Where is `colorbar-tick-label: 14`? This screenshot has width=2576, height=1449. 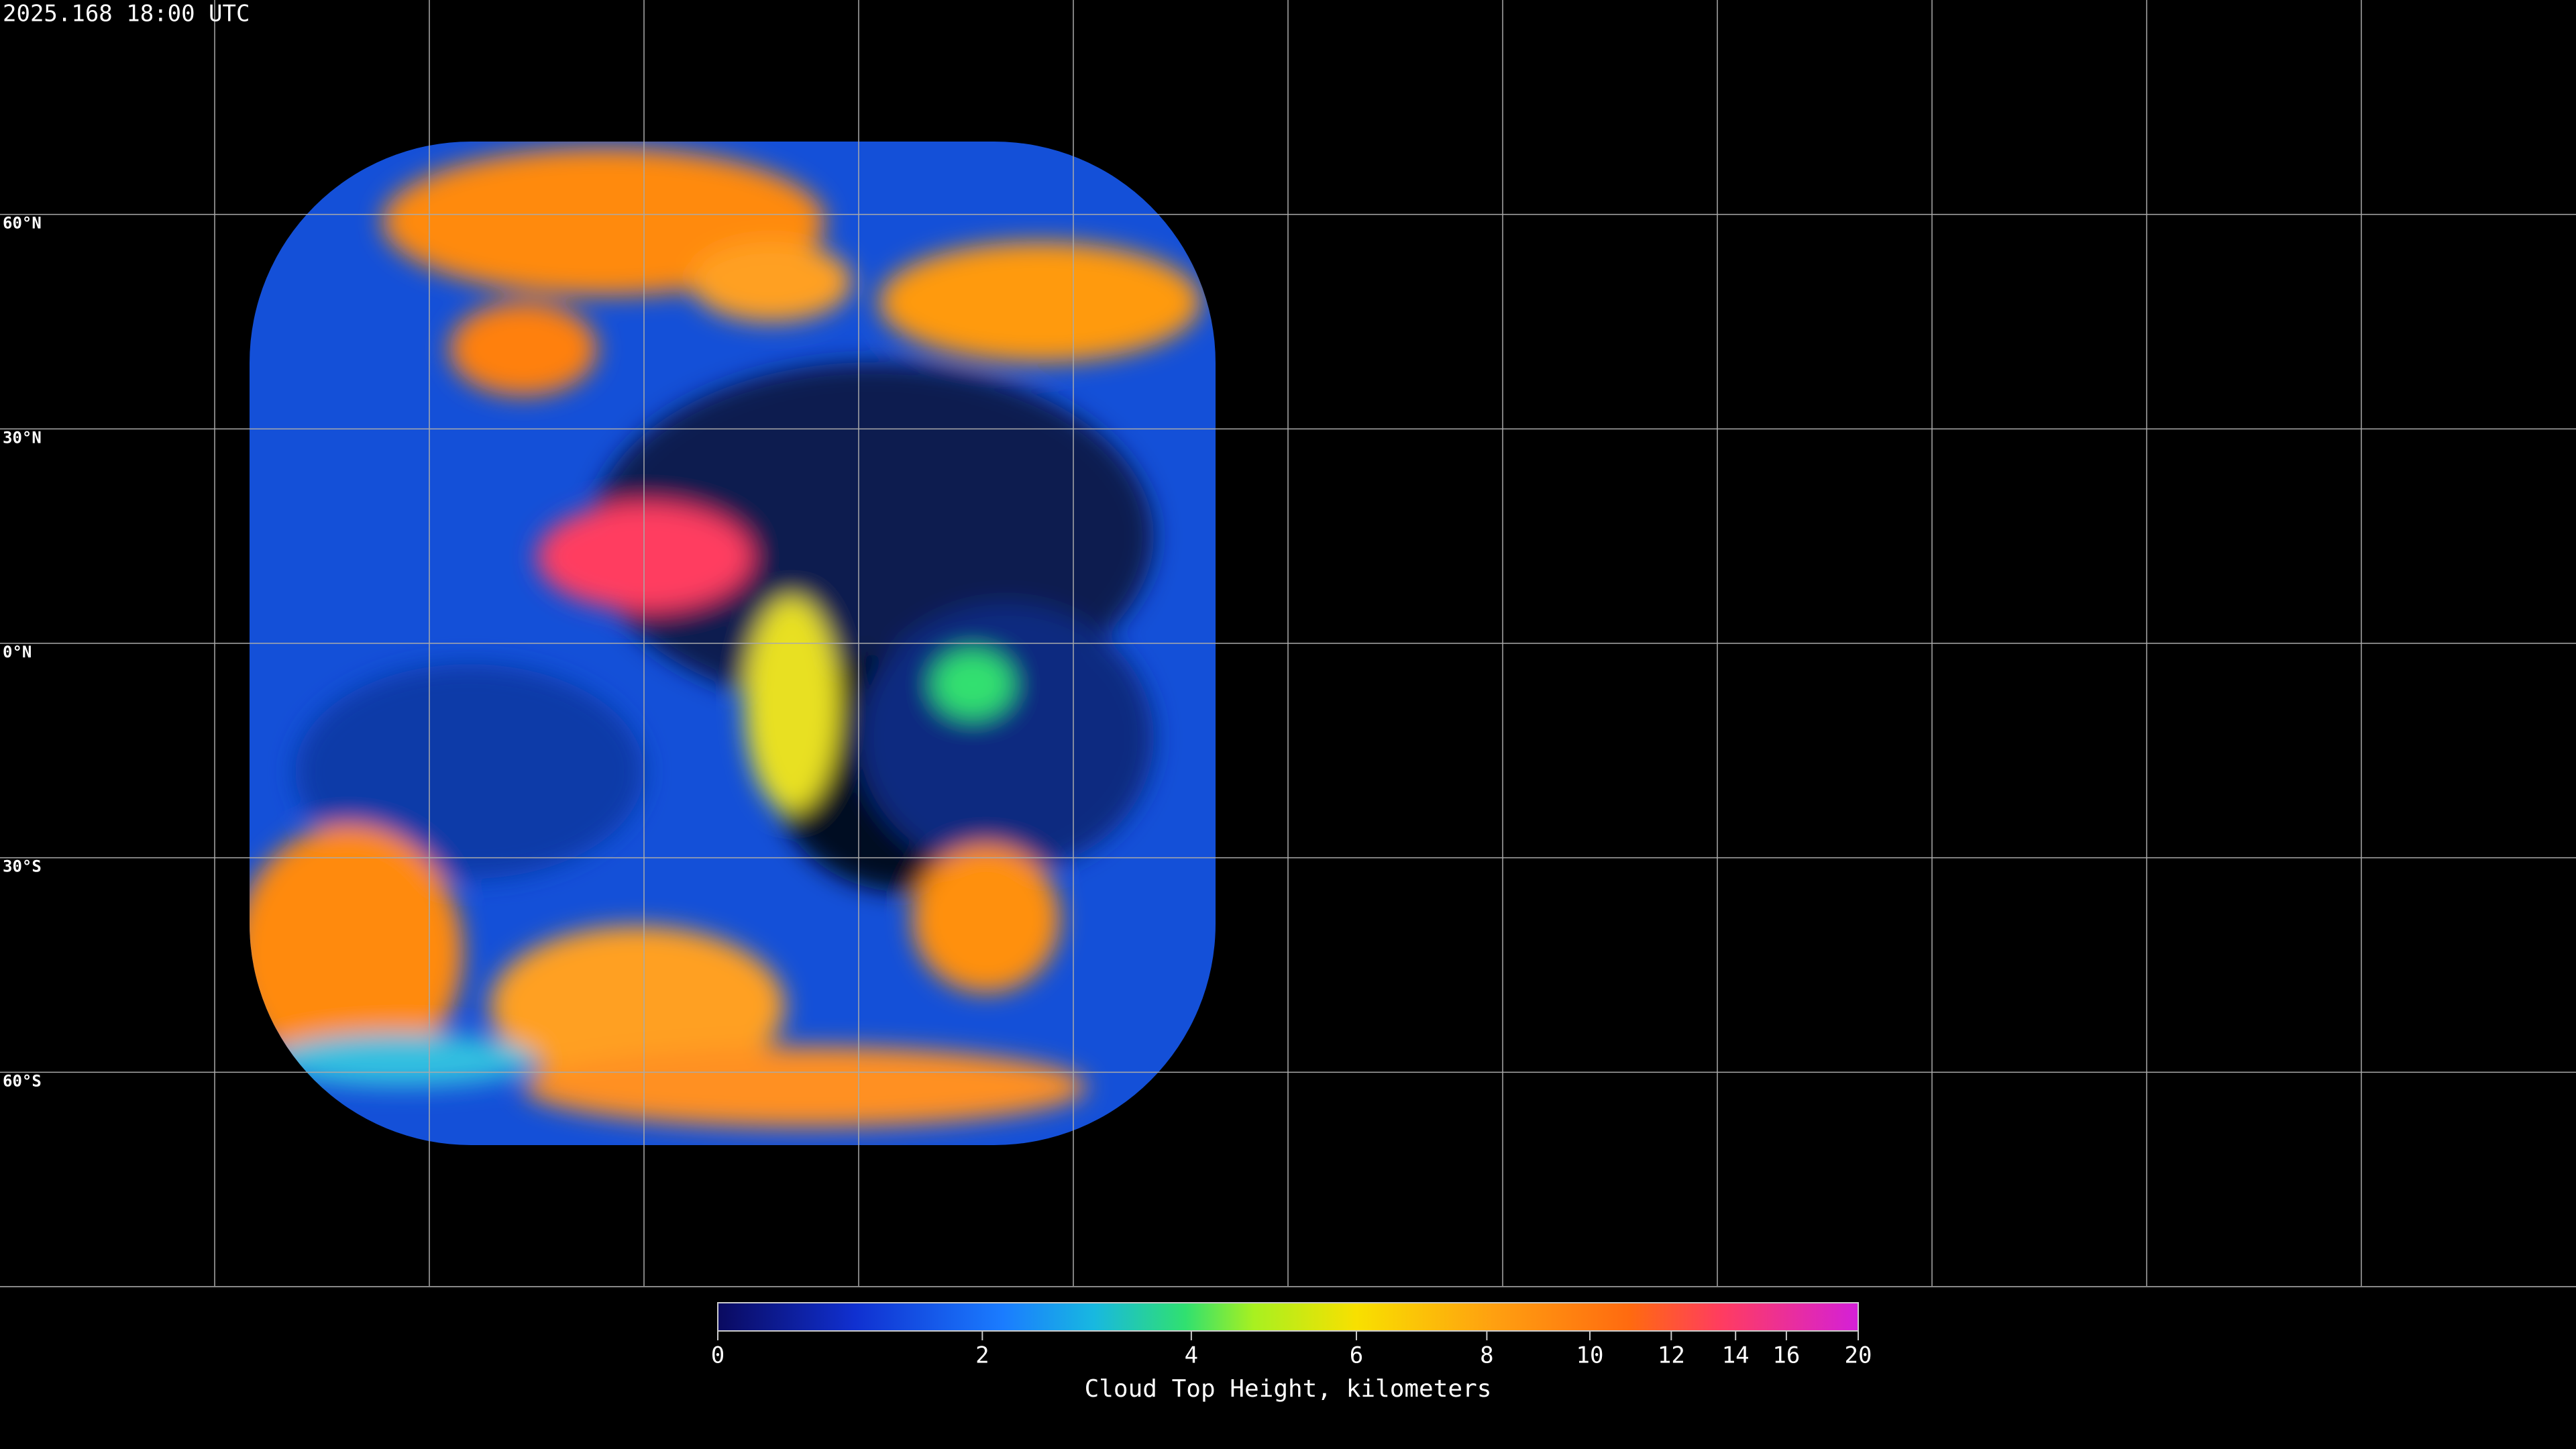 colorbar-tick-label: 14 is located at coordinates (1736, 1355).